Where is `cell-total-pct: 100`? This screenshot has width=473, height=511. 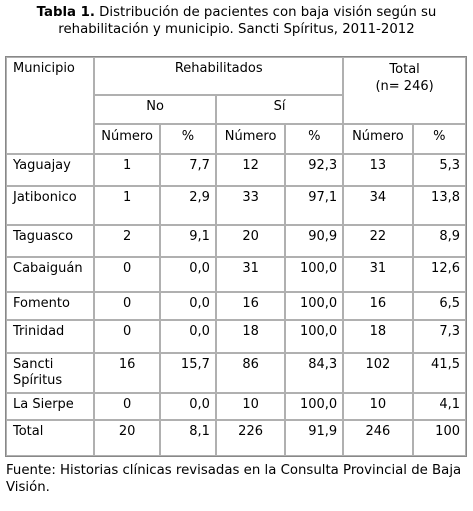
cell-total-pct: 100 is located at coordinates (439, 438).